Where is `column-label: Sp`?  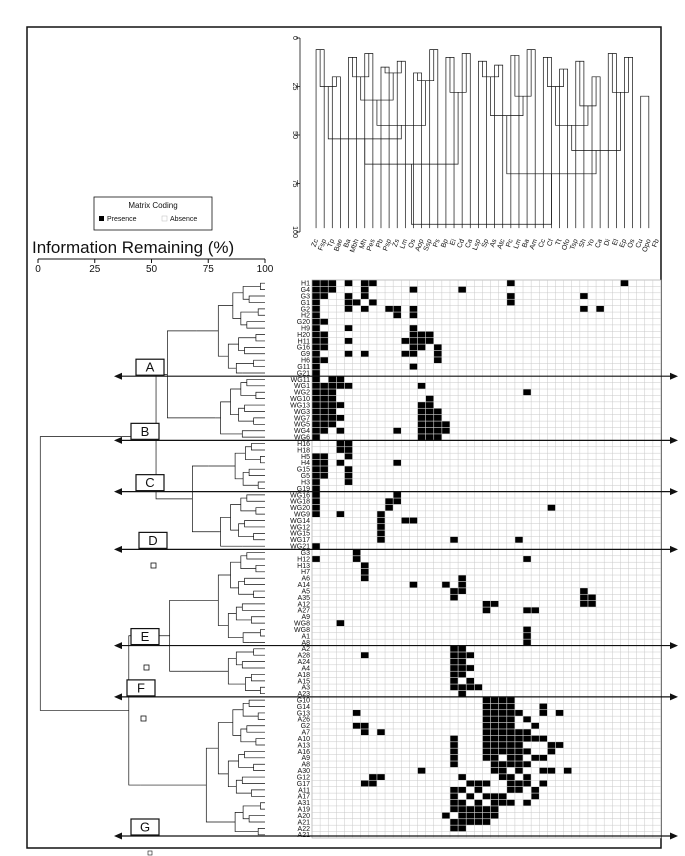
column-label: Sp is located at coordinates (486, 243).